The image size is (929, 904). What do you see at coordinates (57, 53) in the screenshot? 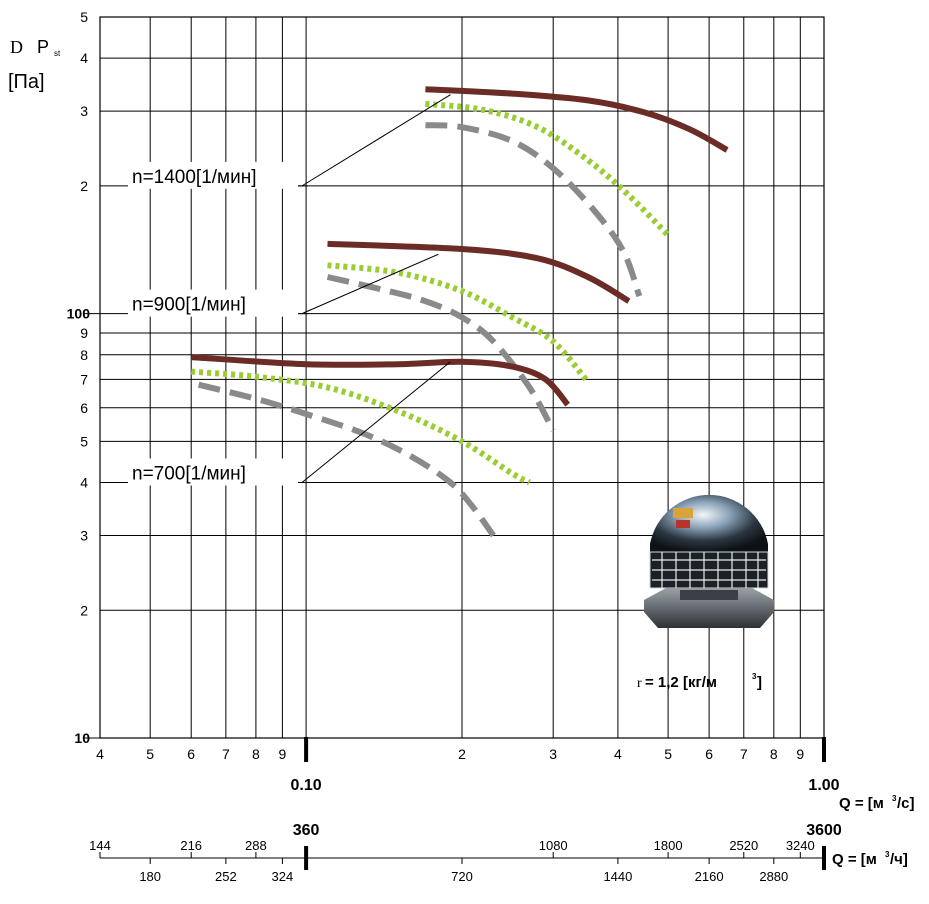
I see `y-axis-label-sub: st` at bounding box center [57, 53].